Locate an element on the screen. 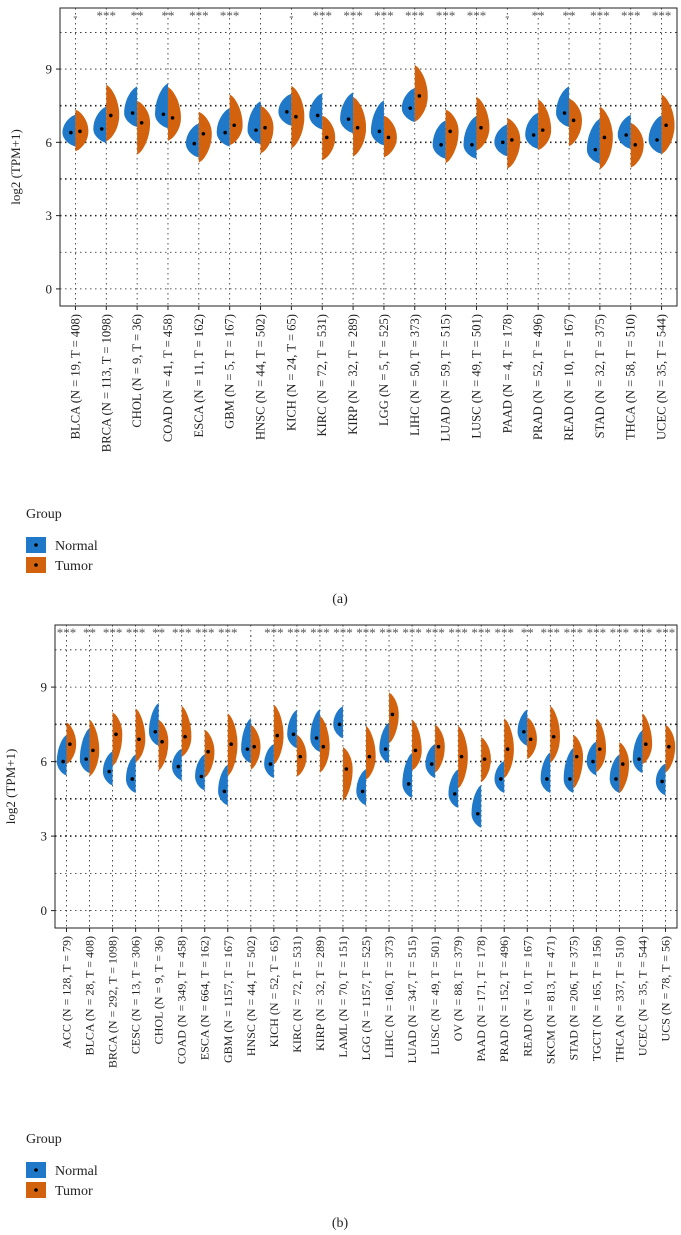 This screenshot has width=681, height=1235. x-tick-label: CHOL (N = 9, T = 36) is located at coordinates (137, 371).